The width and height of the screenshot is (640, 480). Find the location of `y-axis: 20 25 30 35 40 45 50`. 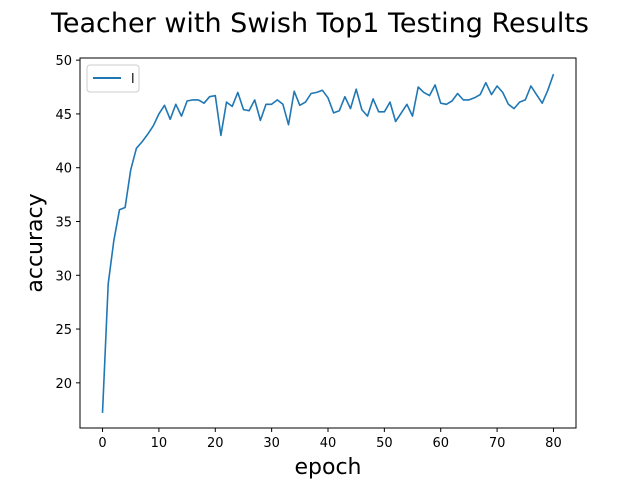

y-axis: 20 25 30 35 40 45 50 is located at coordinates (67, 223).